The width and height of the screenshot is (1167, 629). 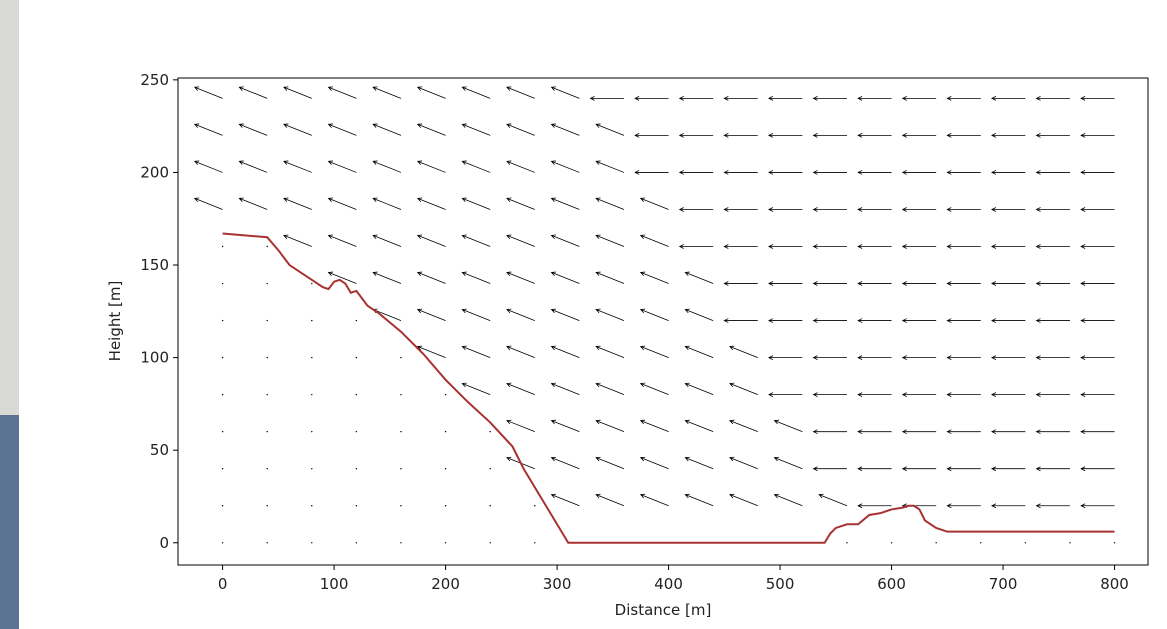 I want to click on x-tick-label: 100, so click(x=334, y=584).